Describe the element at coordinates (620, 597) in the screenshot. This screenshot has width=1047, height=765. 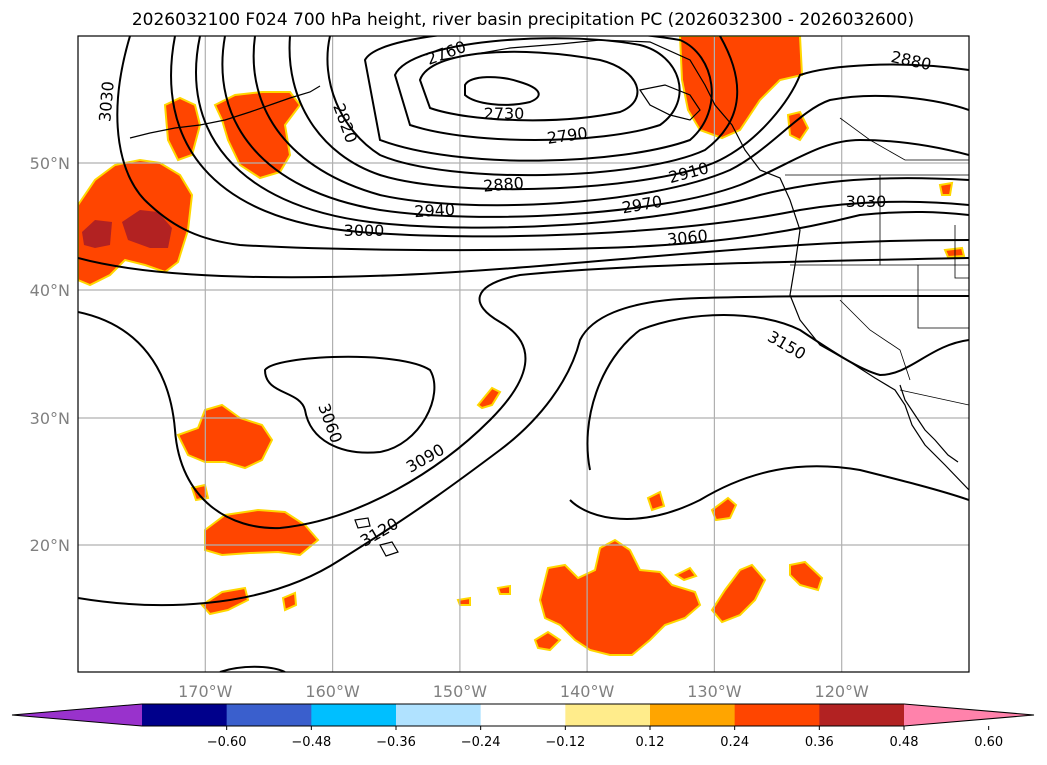
I see `shade-tropics-main` at that location.